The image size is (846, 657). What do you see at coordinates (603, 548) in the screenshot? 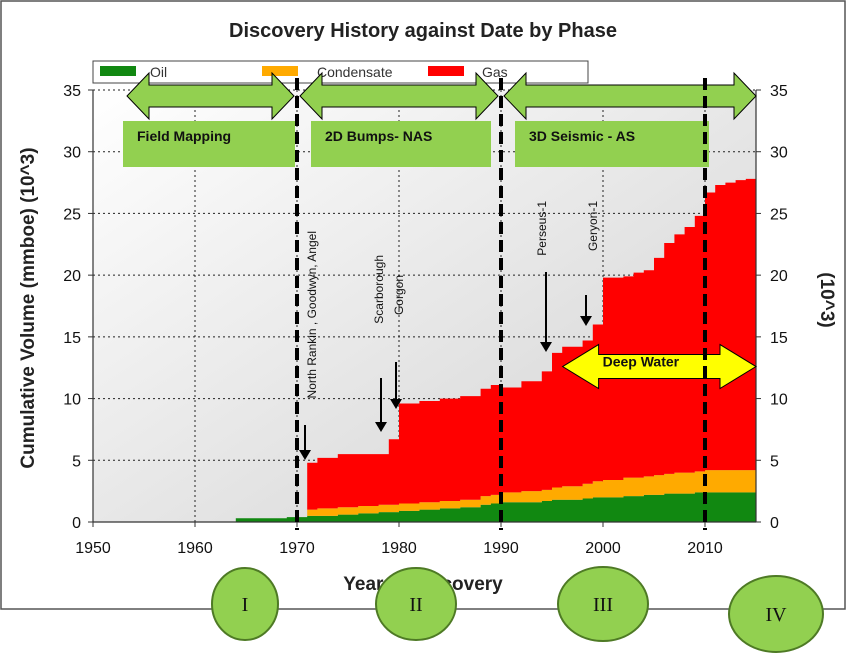
I see `x-tick-label: 2000` at bounding box center [603, 548].